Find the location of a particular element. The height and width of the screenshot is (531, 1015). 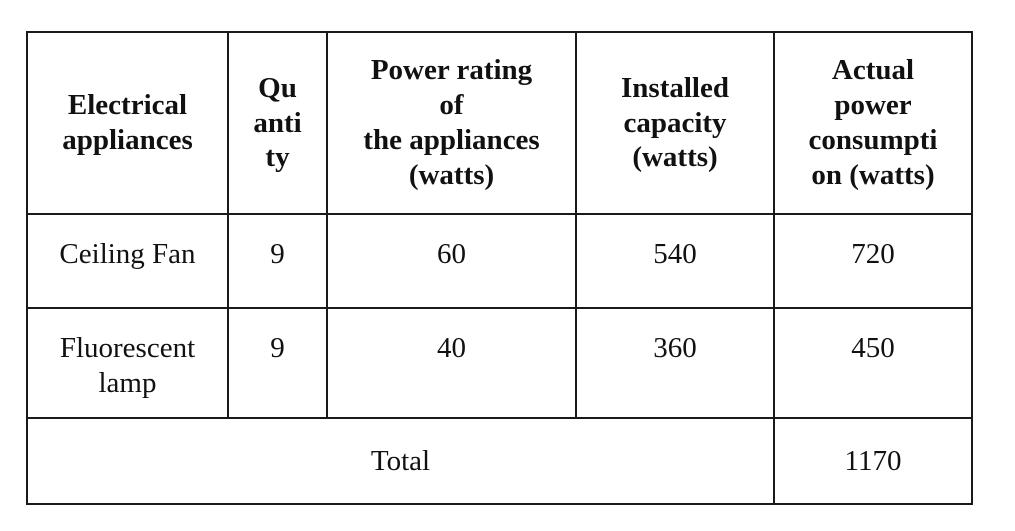

cell-appliance: Ceiling Fan is located at coordinates (127, 261).